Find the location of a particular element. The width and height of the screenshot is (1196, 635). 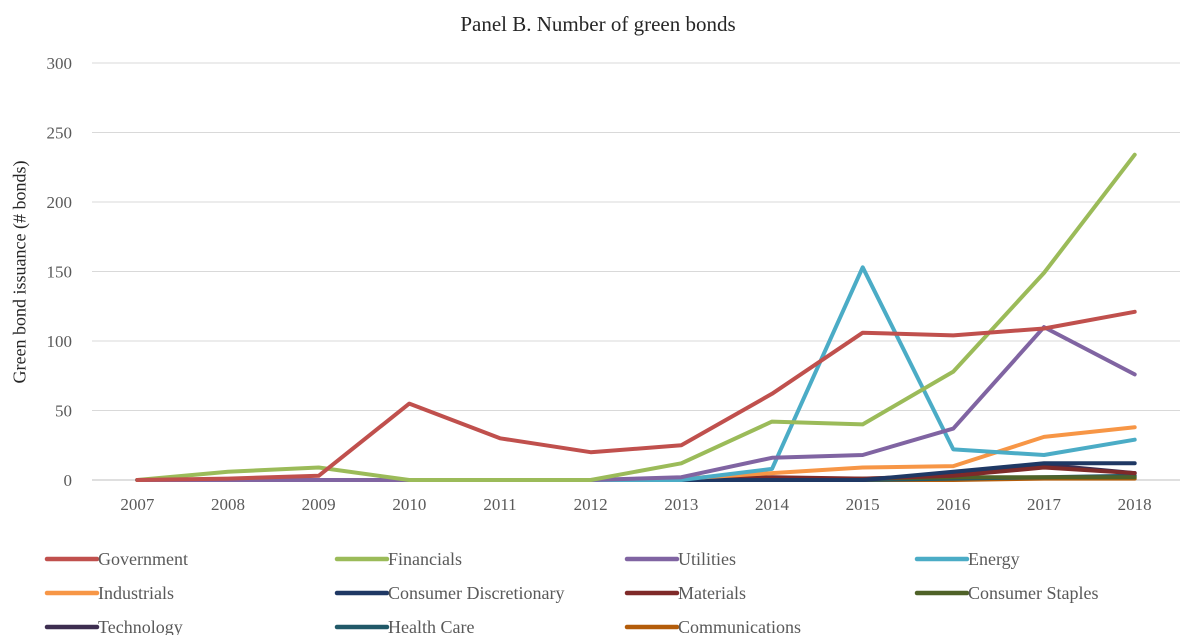

y-tick-label: 200 is located at coordinates (60, 202).